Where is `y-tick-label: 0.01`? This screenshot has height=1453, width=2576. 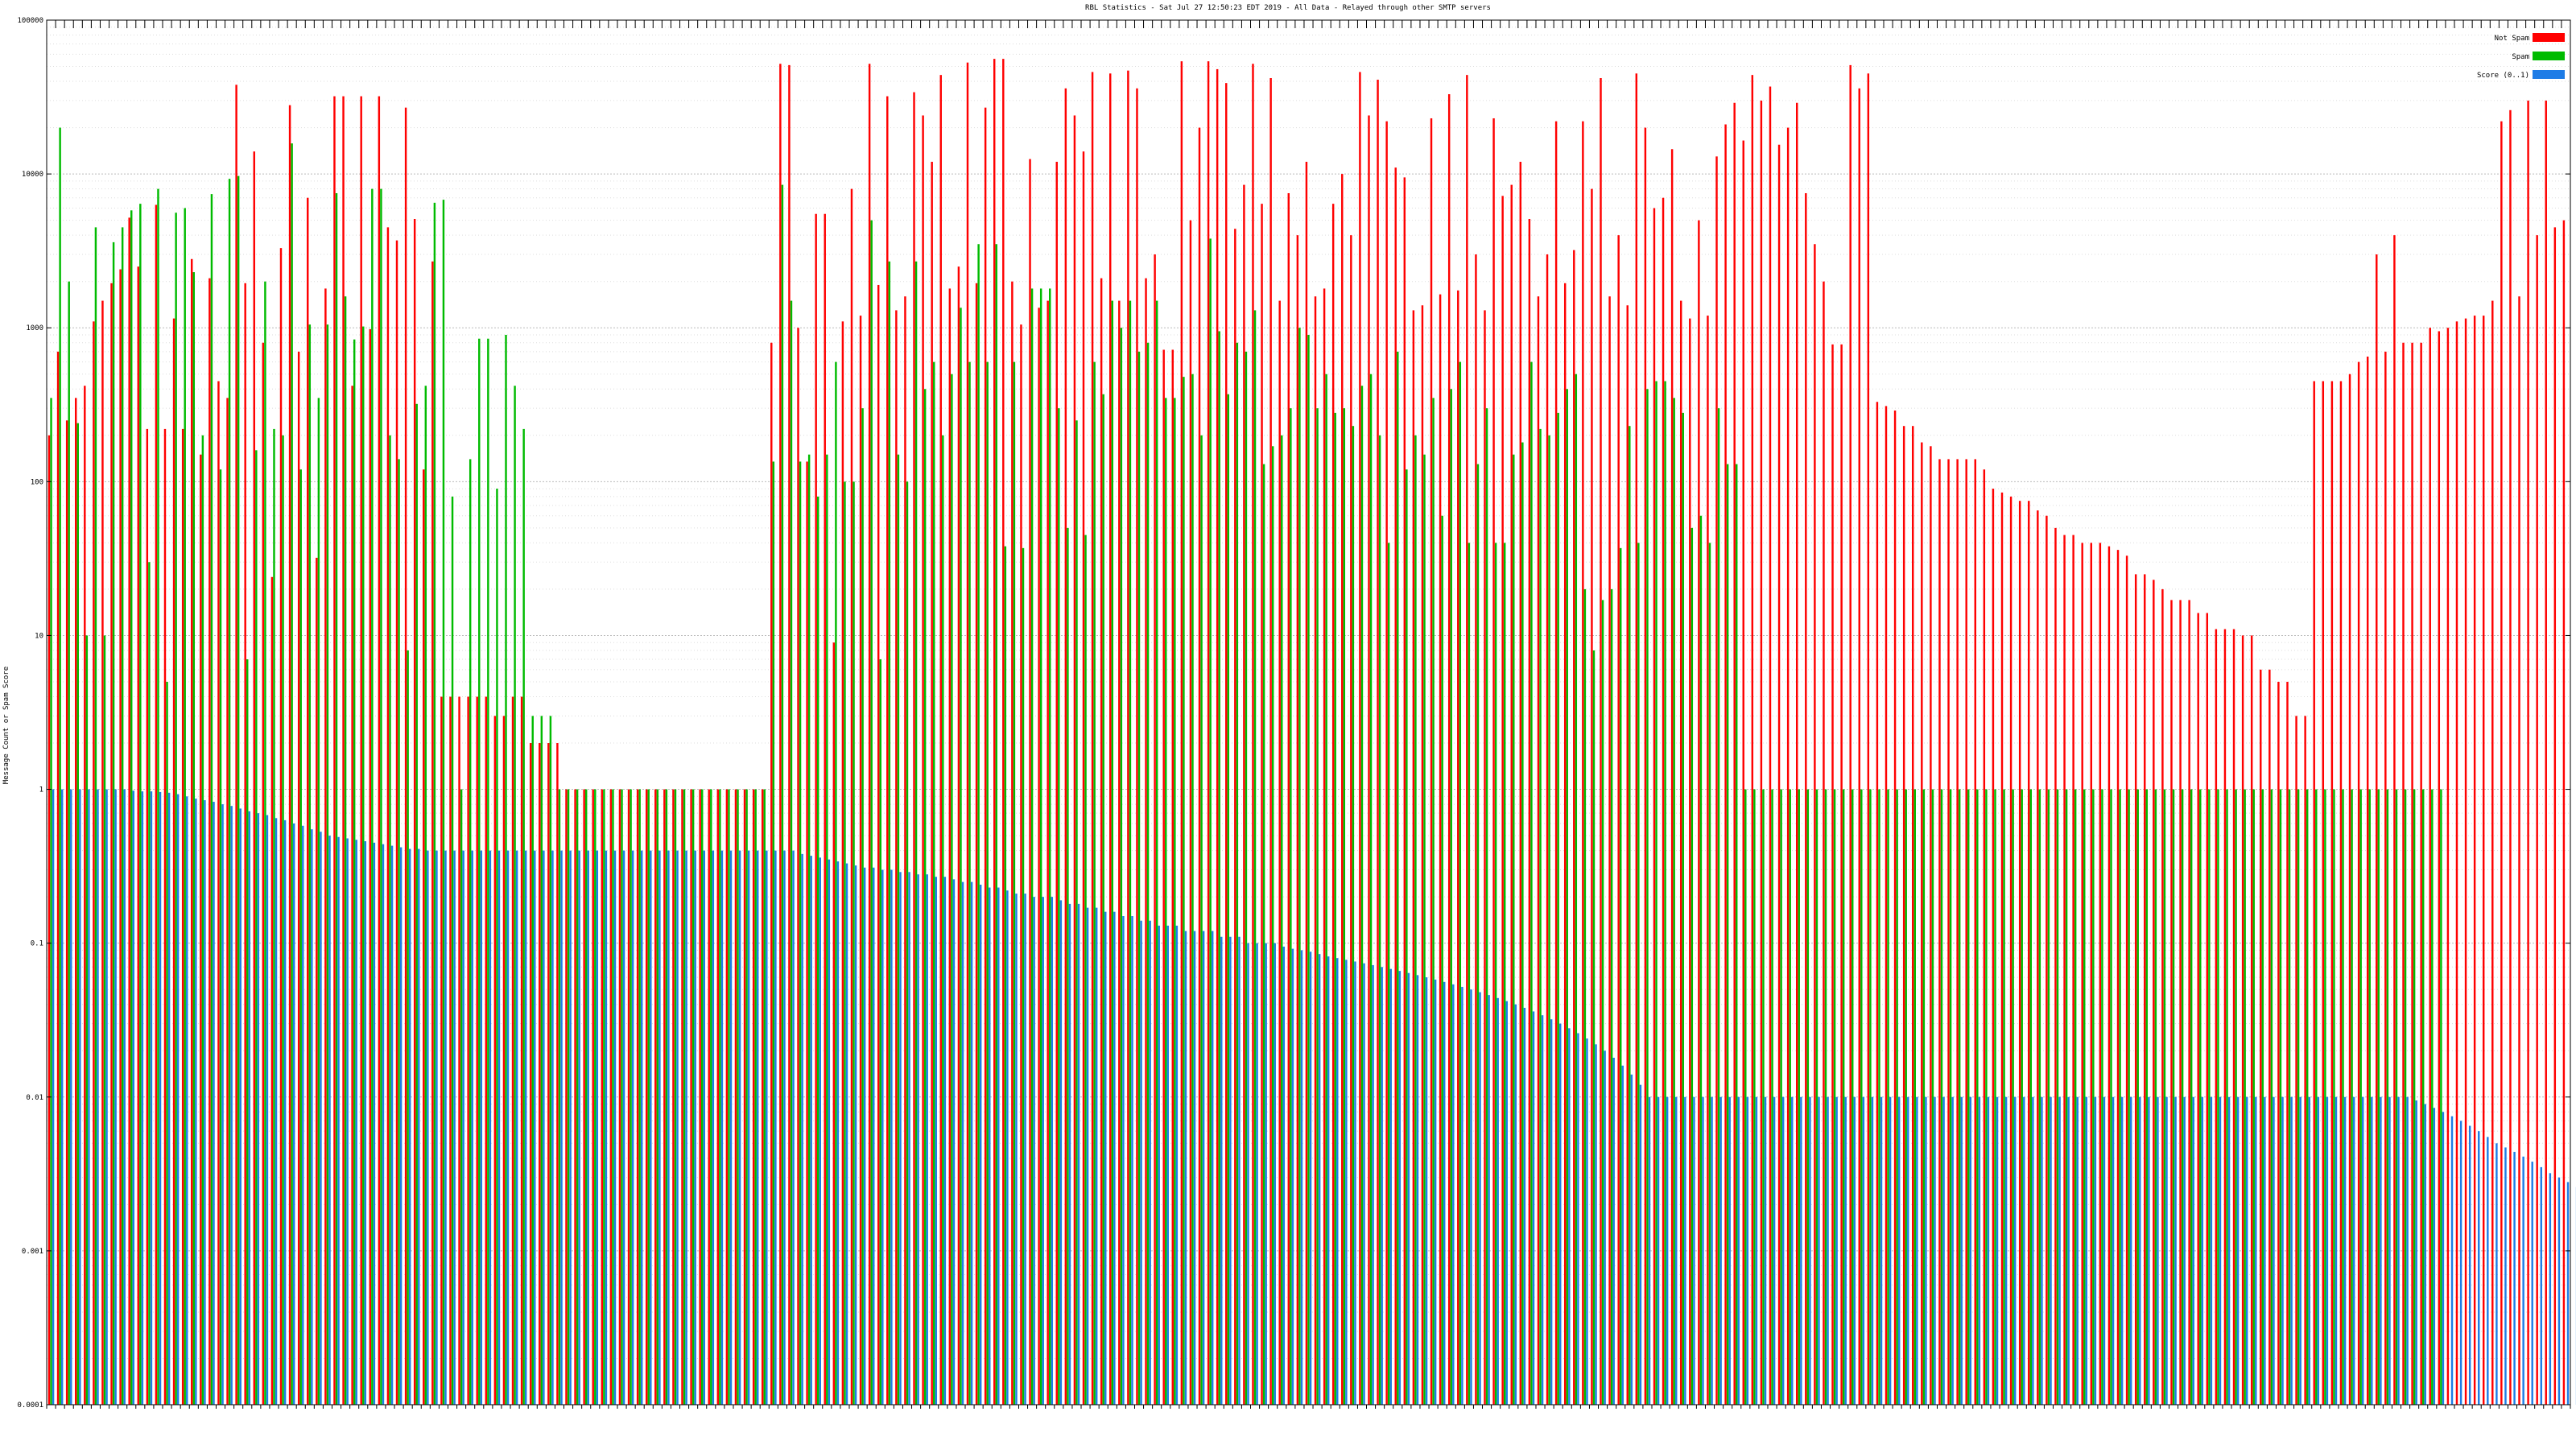 y-tick-label: 0.01 is located at coordinates (34, 1098).